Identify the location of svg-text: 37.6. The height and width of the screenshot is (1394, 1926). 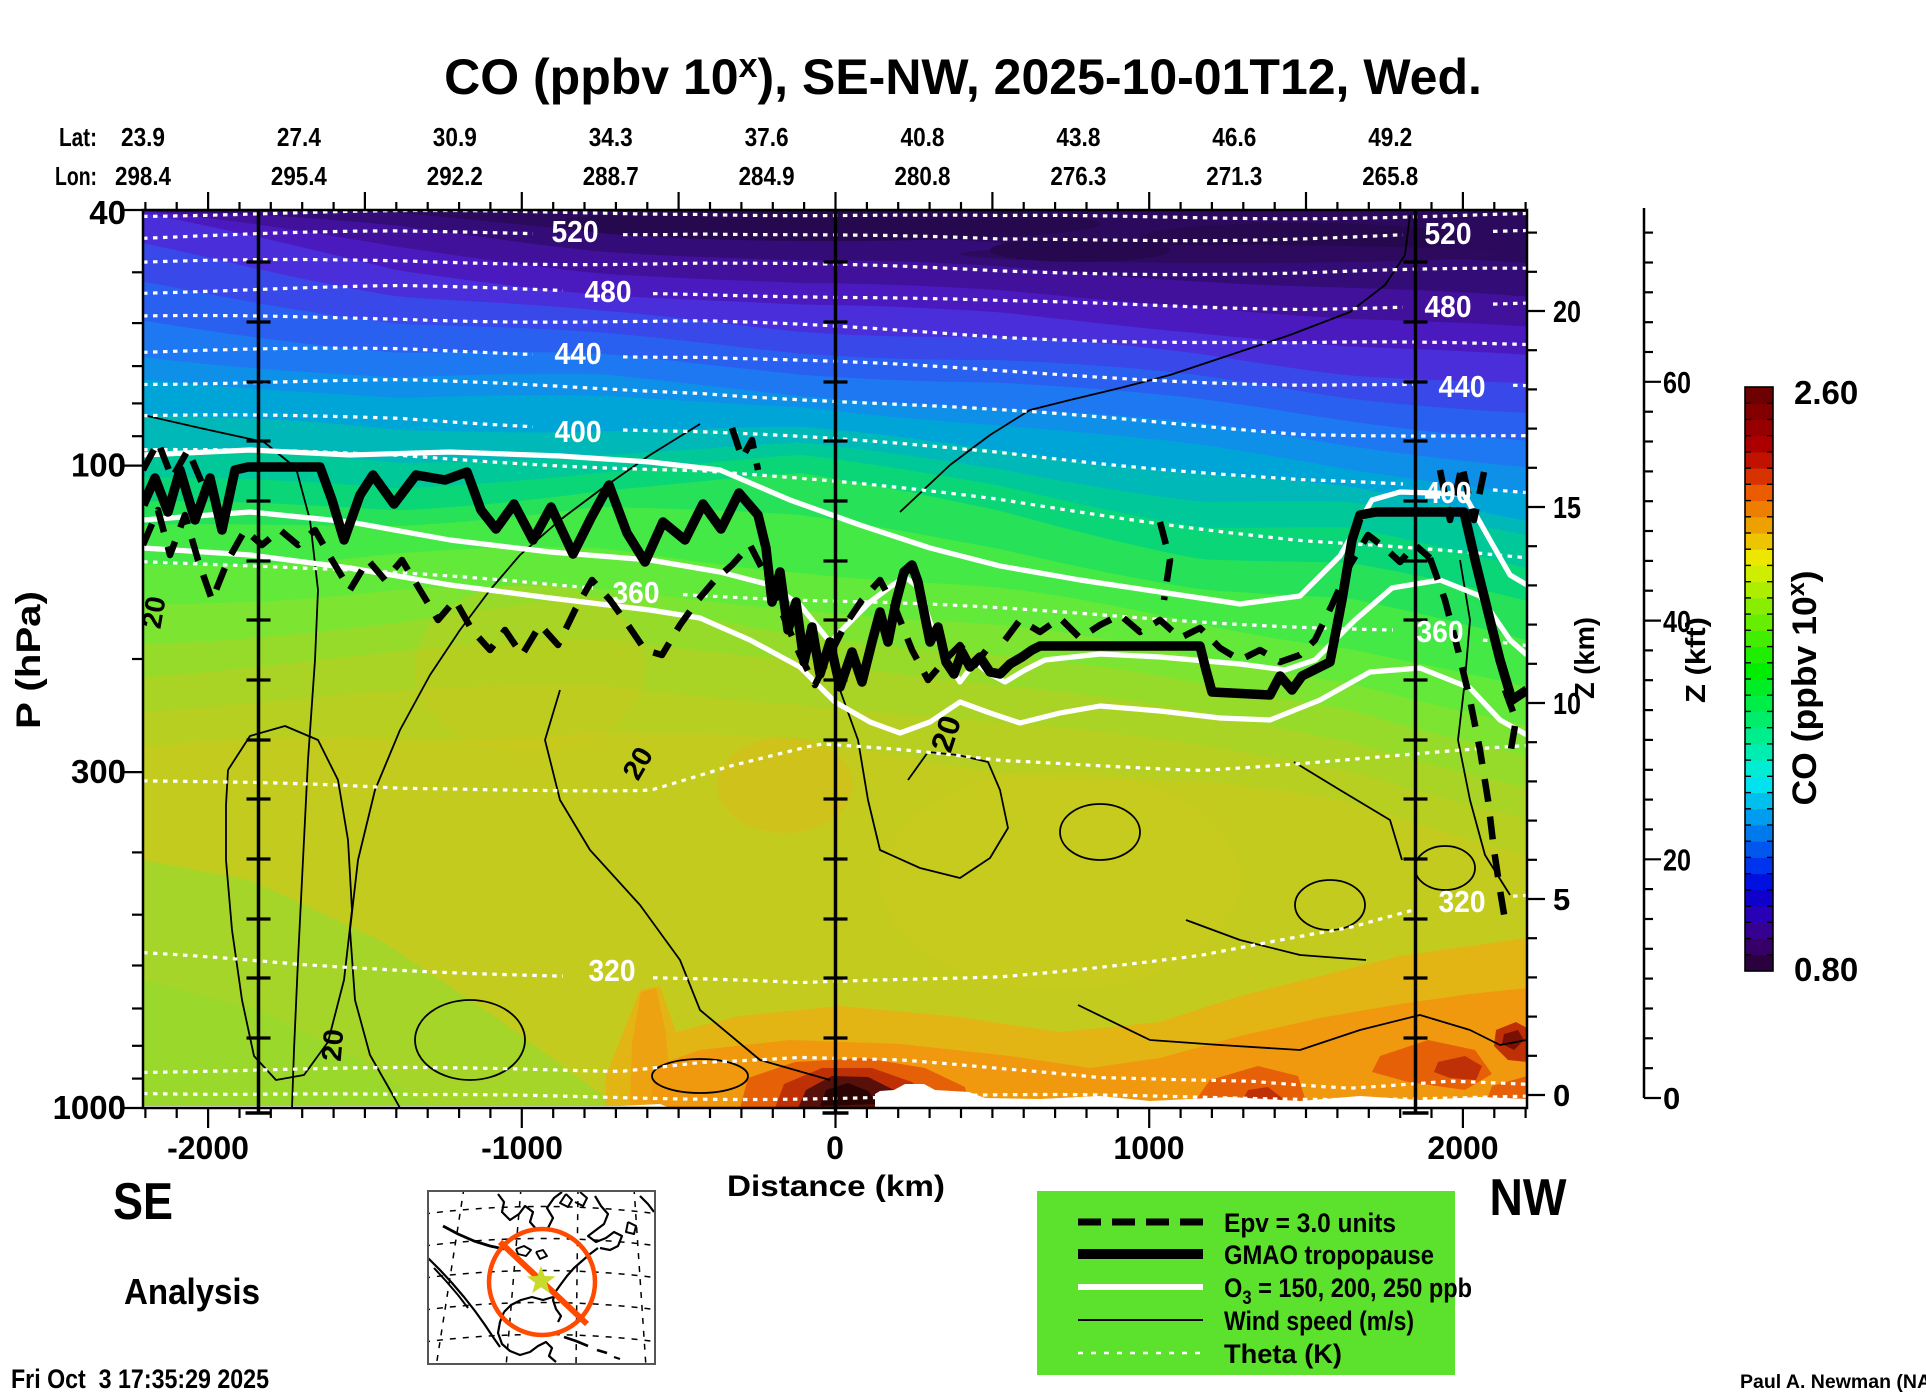
(767, 137).